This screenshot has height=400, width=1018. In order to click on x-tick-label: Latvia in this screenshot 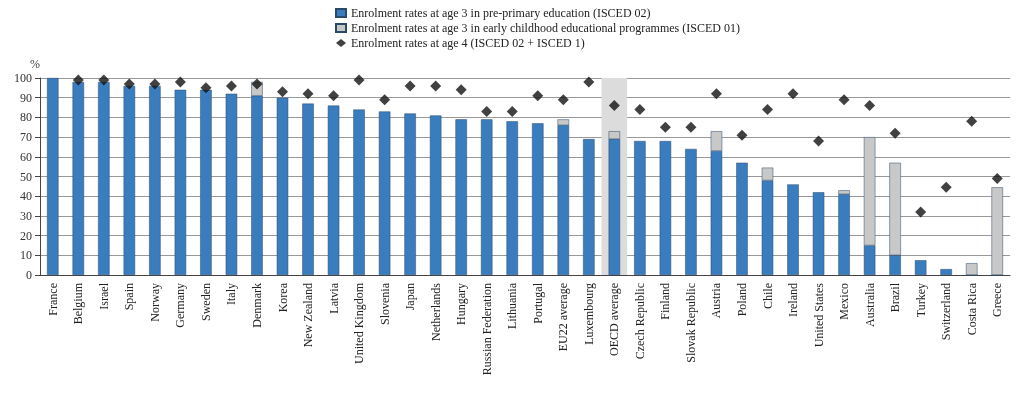, I will do `click(333, 298)`.